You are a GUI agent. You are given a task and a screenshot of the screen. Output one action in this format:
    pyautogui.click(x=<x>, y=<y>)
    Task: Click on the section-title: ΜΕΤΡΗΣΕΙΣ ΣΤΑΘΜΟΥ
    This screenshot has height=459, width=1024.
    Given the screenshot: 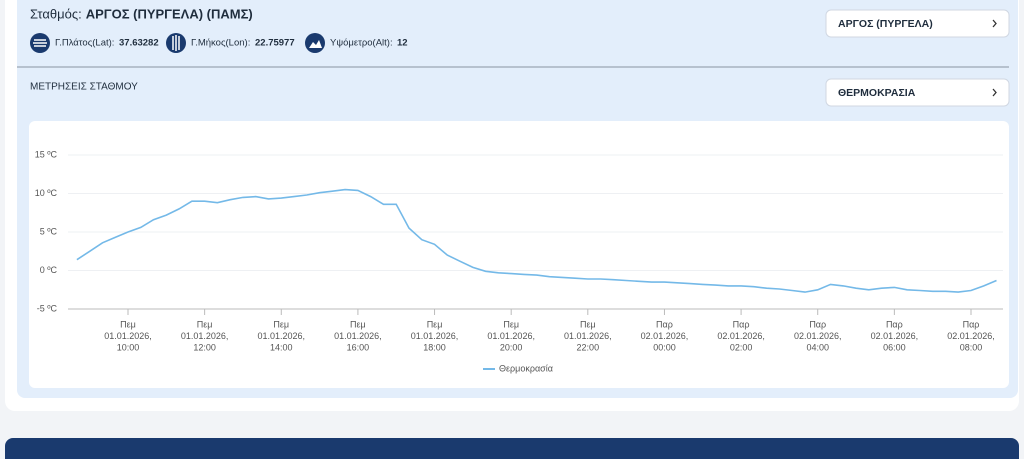 What is the action you would take?
    pyautogui.click(x=84, y=87)
    